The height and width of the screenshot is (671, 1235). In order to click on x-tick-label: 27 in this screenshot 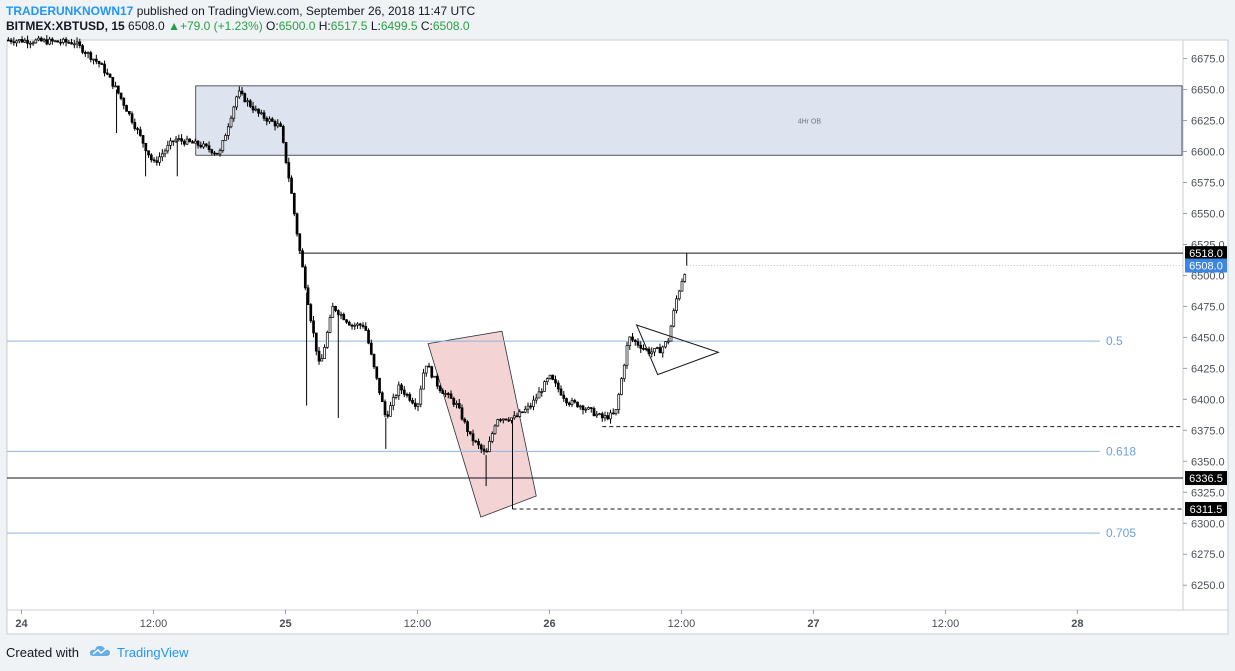, I will do `click(813, 624)`.